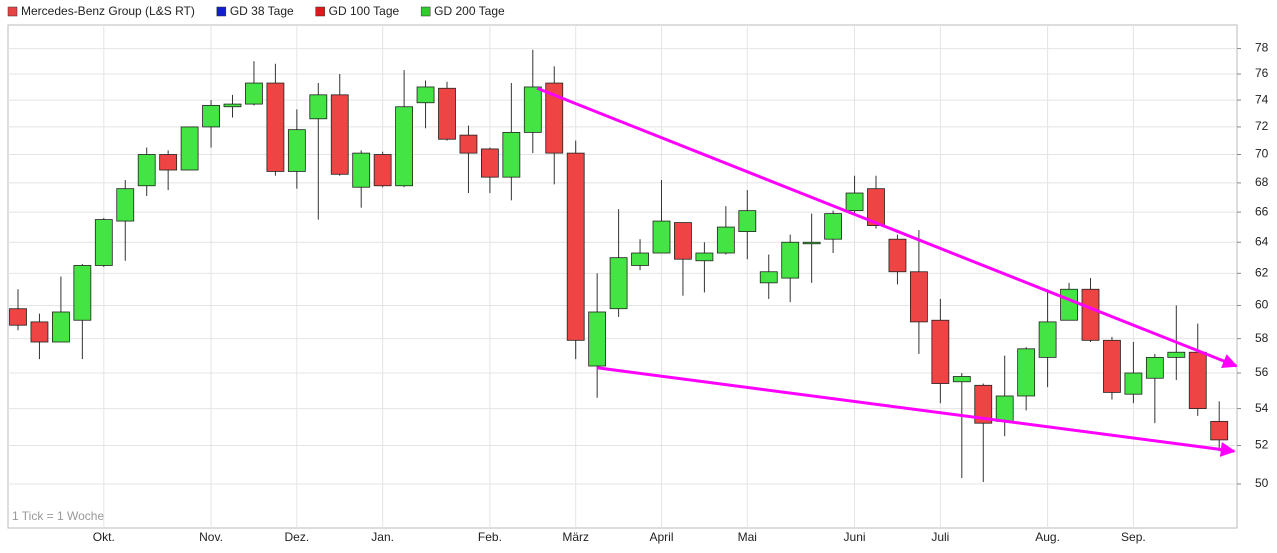 The width and height of the screenshot is (1277, 553). Describe the element at coordinates (1262, 126) in the screenshot. I see `y-tick-label: 72` at that location.